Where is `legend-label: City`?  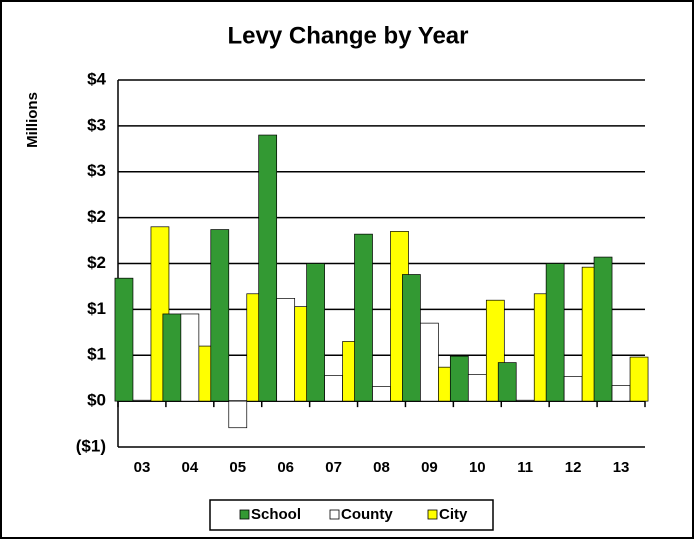
legend-label: City is located at coordinates (453, 514).